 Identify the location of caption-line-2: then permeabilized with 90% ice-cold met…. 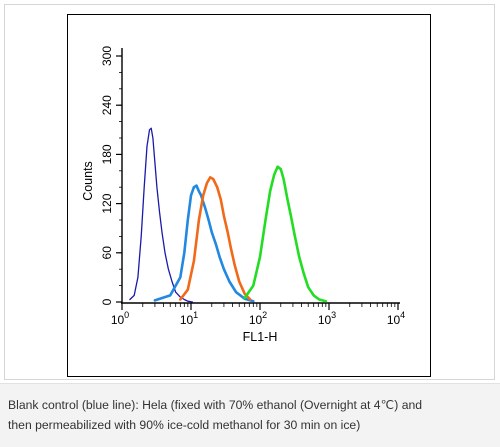
(184, 425).